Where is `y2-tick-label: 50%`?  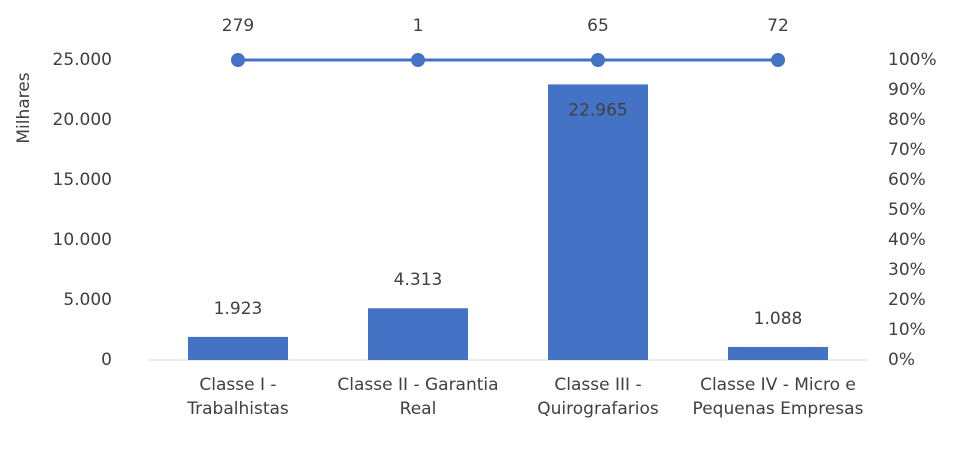 y2-tick-label: 50% is located at coordinates (907, 210).